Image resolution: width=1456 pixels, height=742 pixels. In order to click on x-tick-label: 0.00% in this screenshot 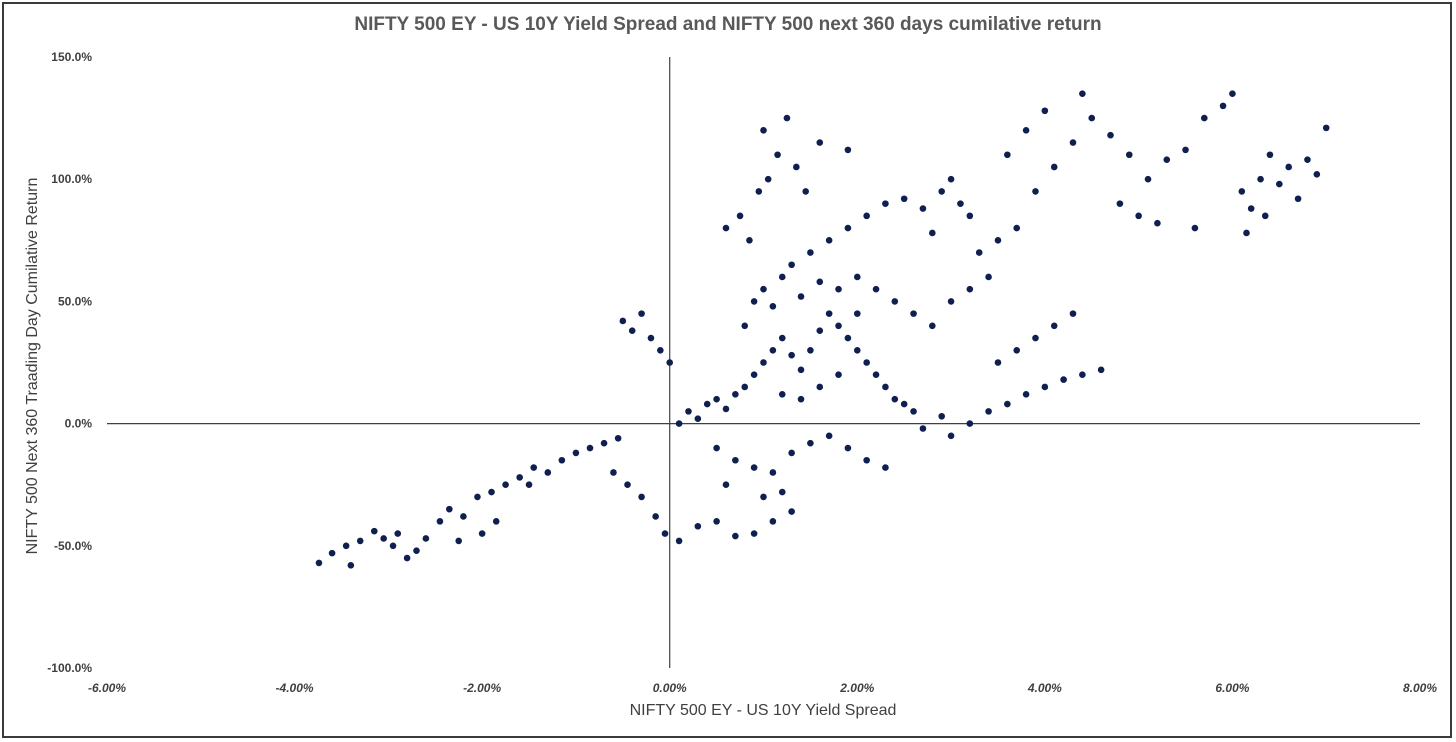, I will do `click(670, 688)`.